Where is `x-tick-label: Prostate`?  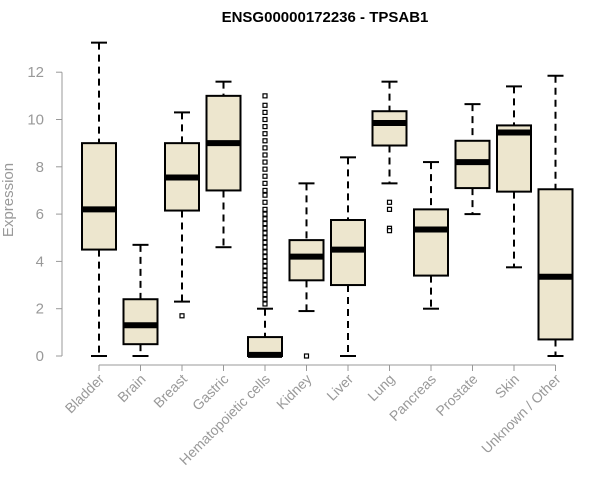 x-tick-label: Prostate is located at coordinates (456, 395).